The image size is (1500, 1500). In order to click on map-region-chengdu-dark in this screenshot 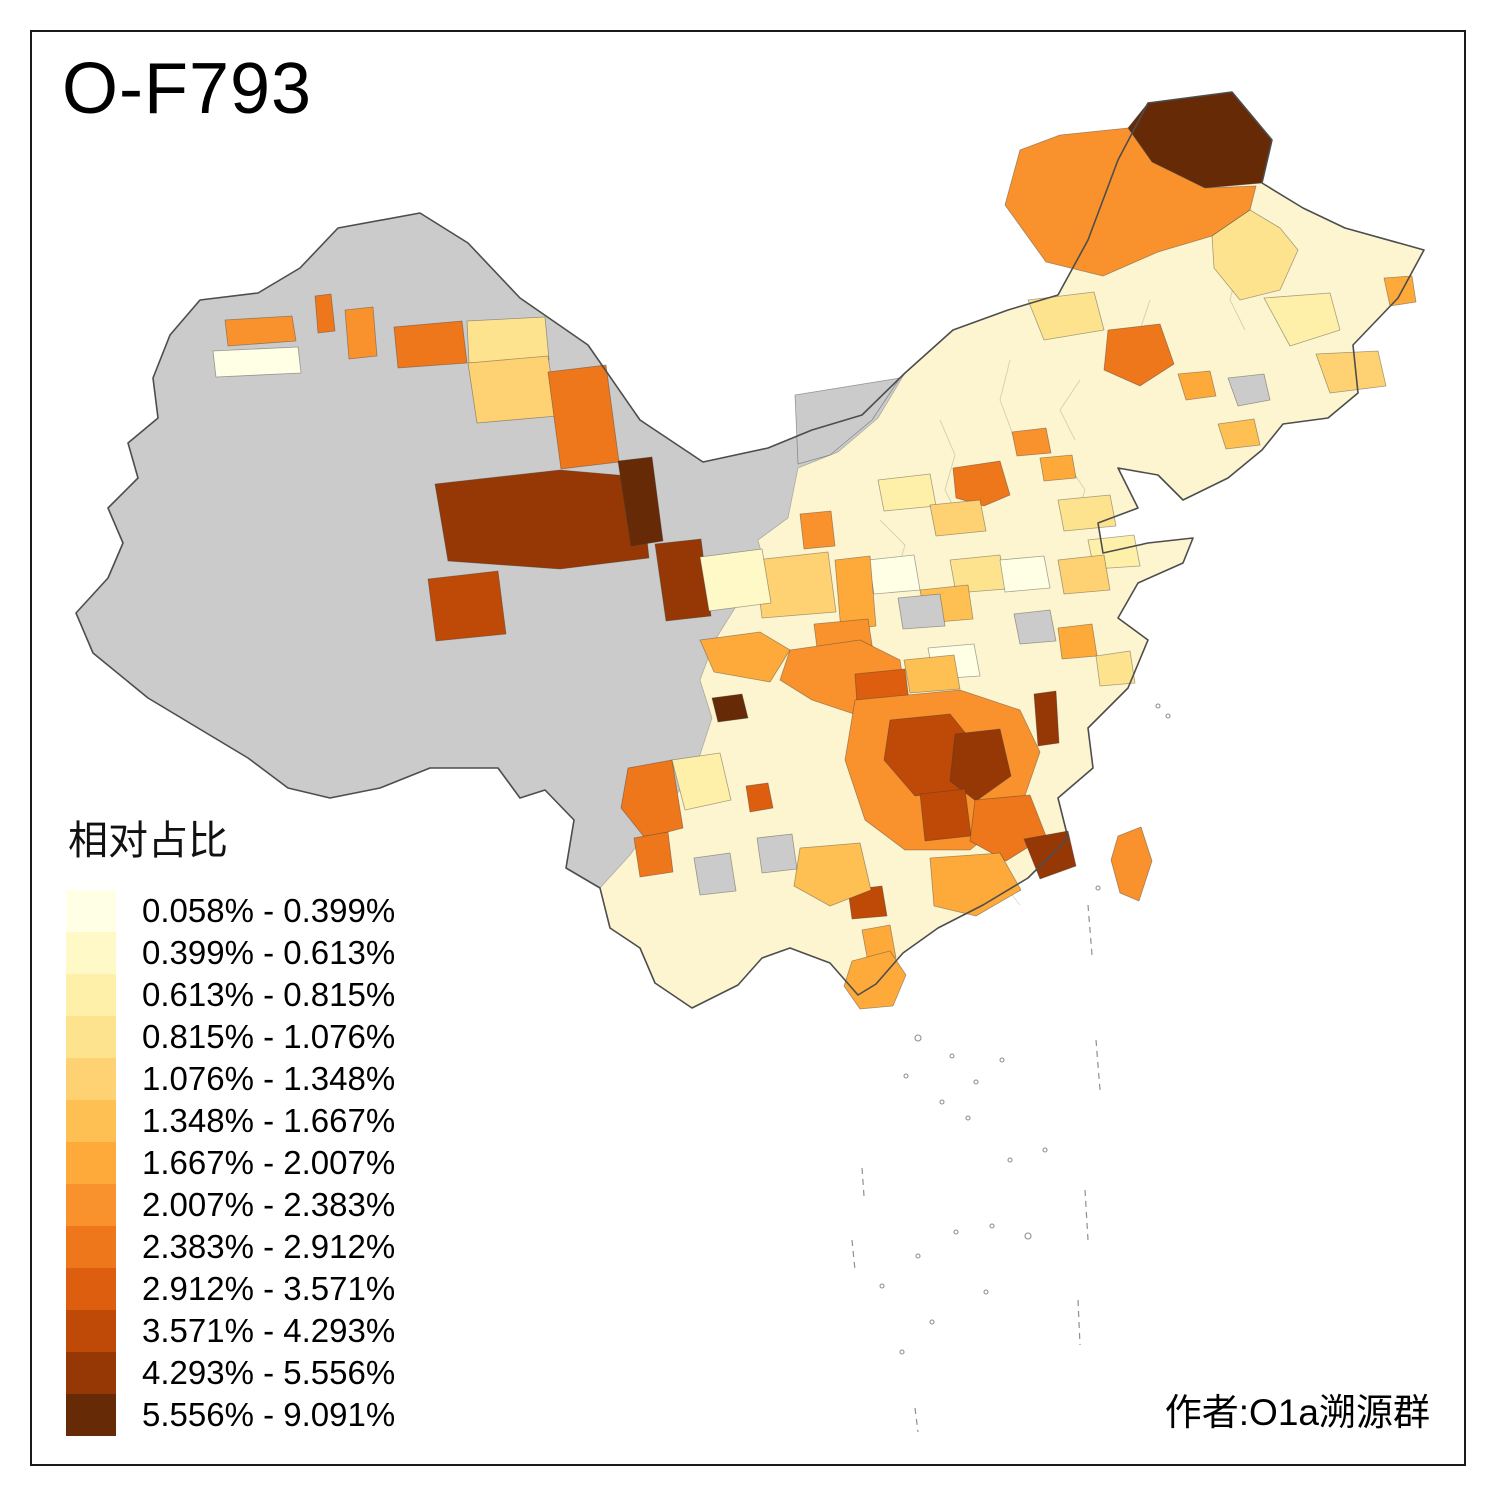, I will do `click(730, 708)`.